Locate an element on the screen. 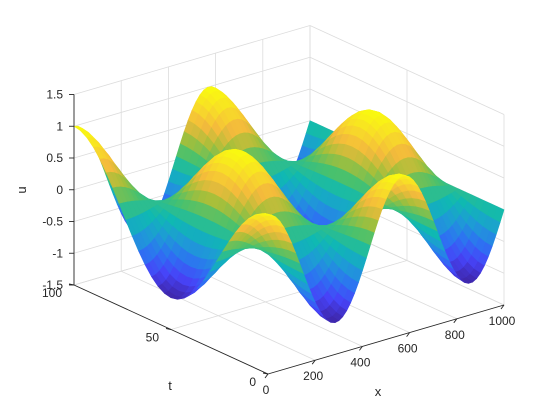  u-tick-label: 1.5 is located at coordinates (54, 95).